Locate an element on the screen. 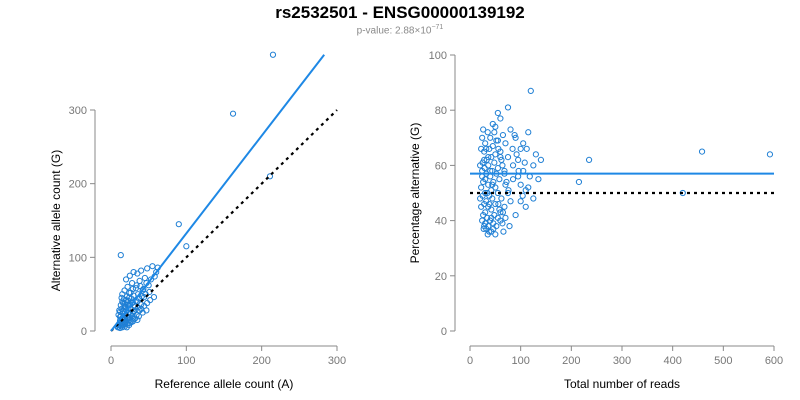 This screenshot has width=800, height=400. left-x-tick-label: 200 is located at coordinates (261, 361).